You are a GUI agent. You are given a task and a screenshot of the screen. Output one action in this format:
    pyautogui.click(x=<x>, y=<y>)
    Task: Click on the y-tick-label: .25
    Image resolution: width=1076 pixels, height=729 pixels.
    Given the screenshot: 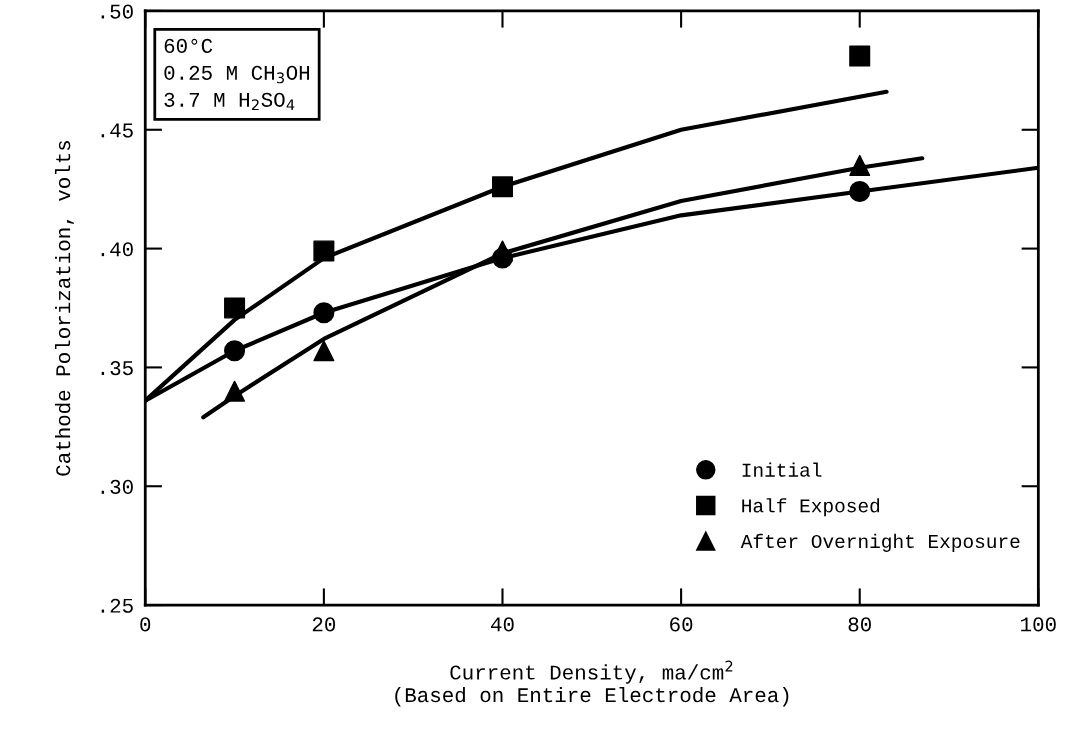 What is the action you would take?
    pyautogui.click(x=117, y=605)
    